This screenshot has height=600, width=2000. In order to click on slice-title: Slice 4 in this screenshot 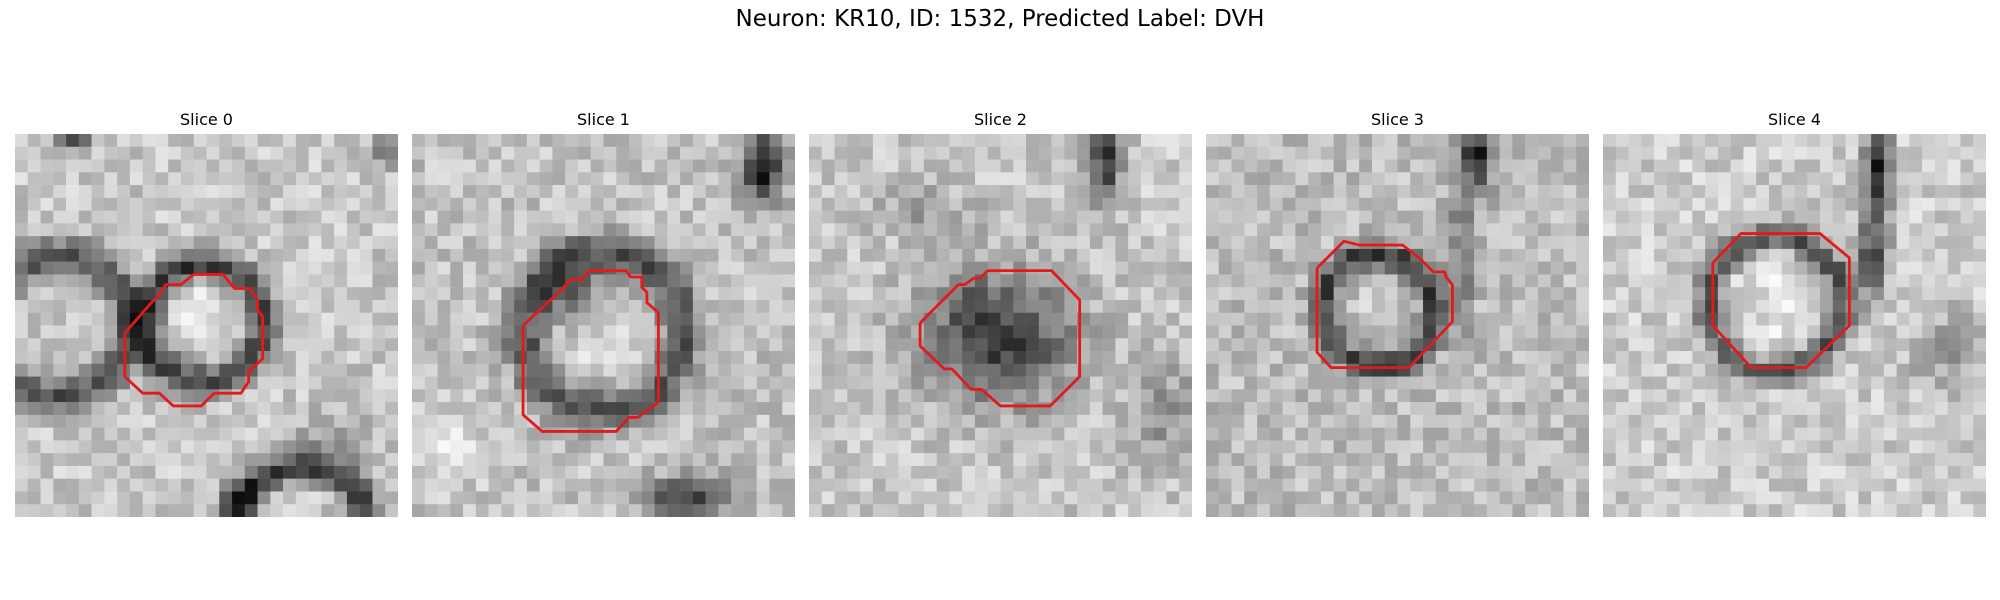, I will do `click(1794, 119)`.